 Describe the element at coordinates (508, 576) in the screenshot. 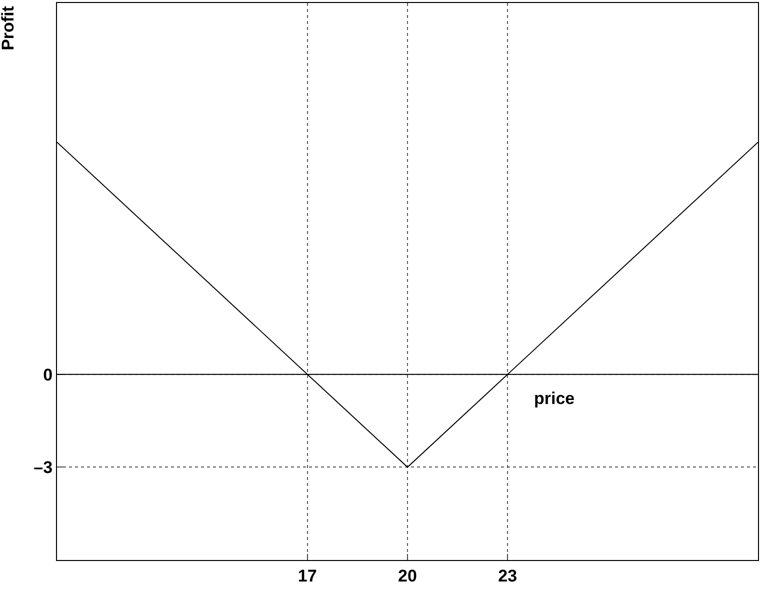

I see `x-tick-label: 23` at that location.